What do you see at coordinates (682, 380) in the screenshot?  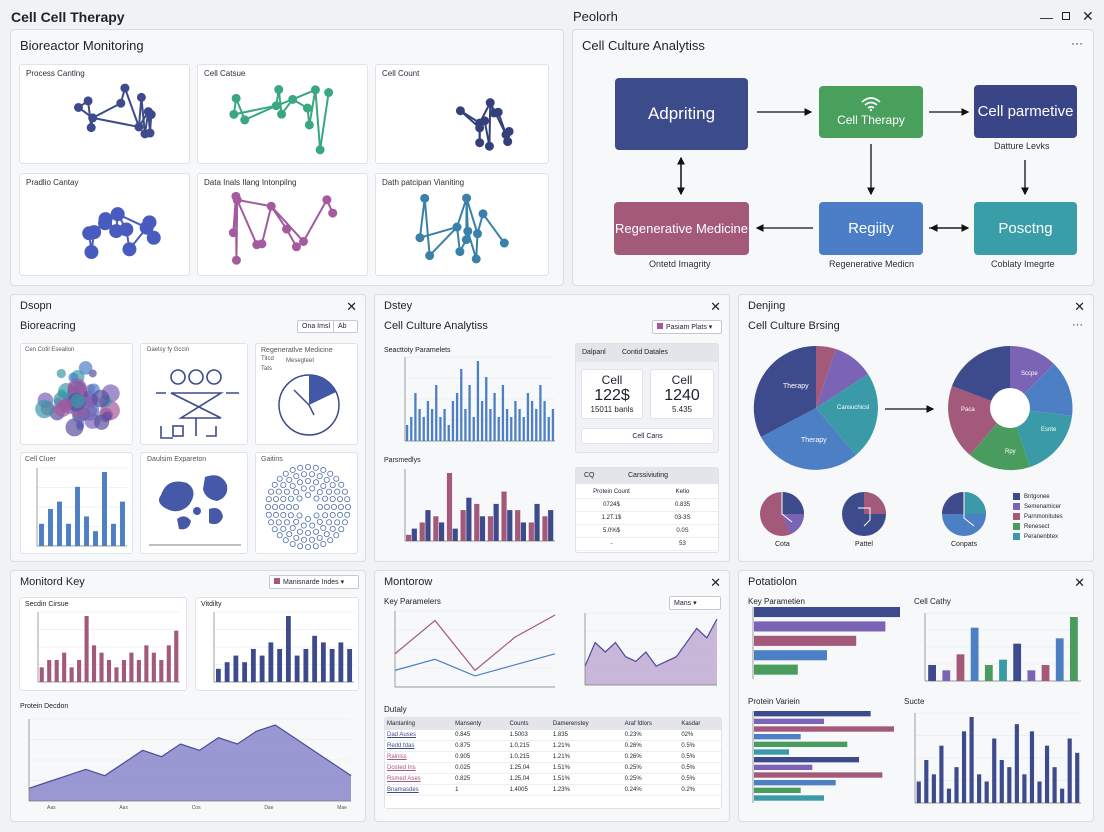 I see `stat-label: Cell` at bounding box center [682, 380].